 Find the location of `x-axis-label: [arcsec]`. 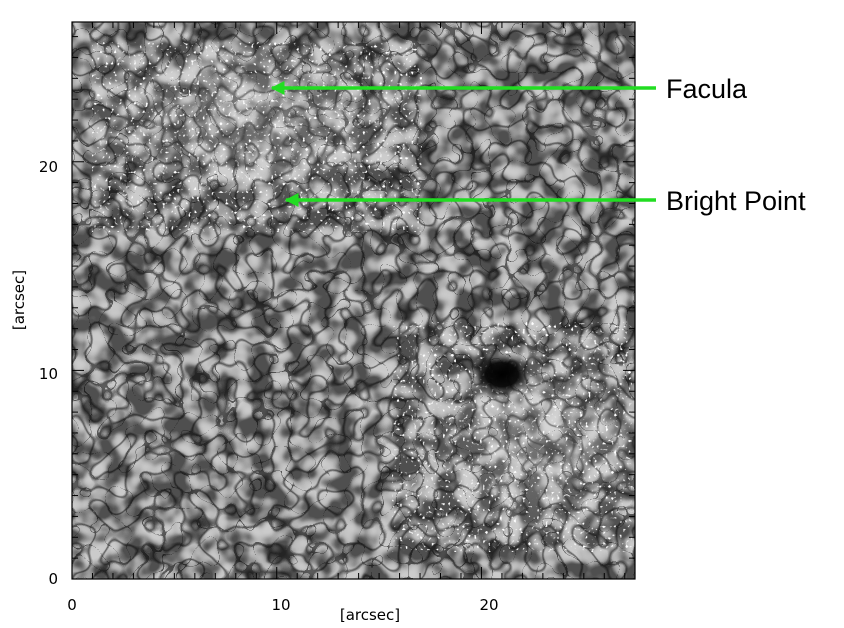

x-axis-label: [arcsec] is located at coordinates (370, 615).